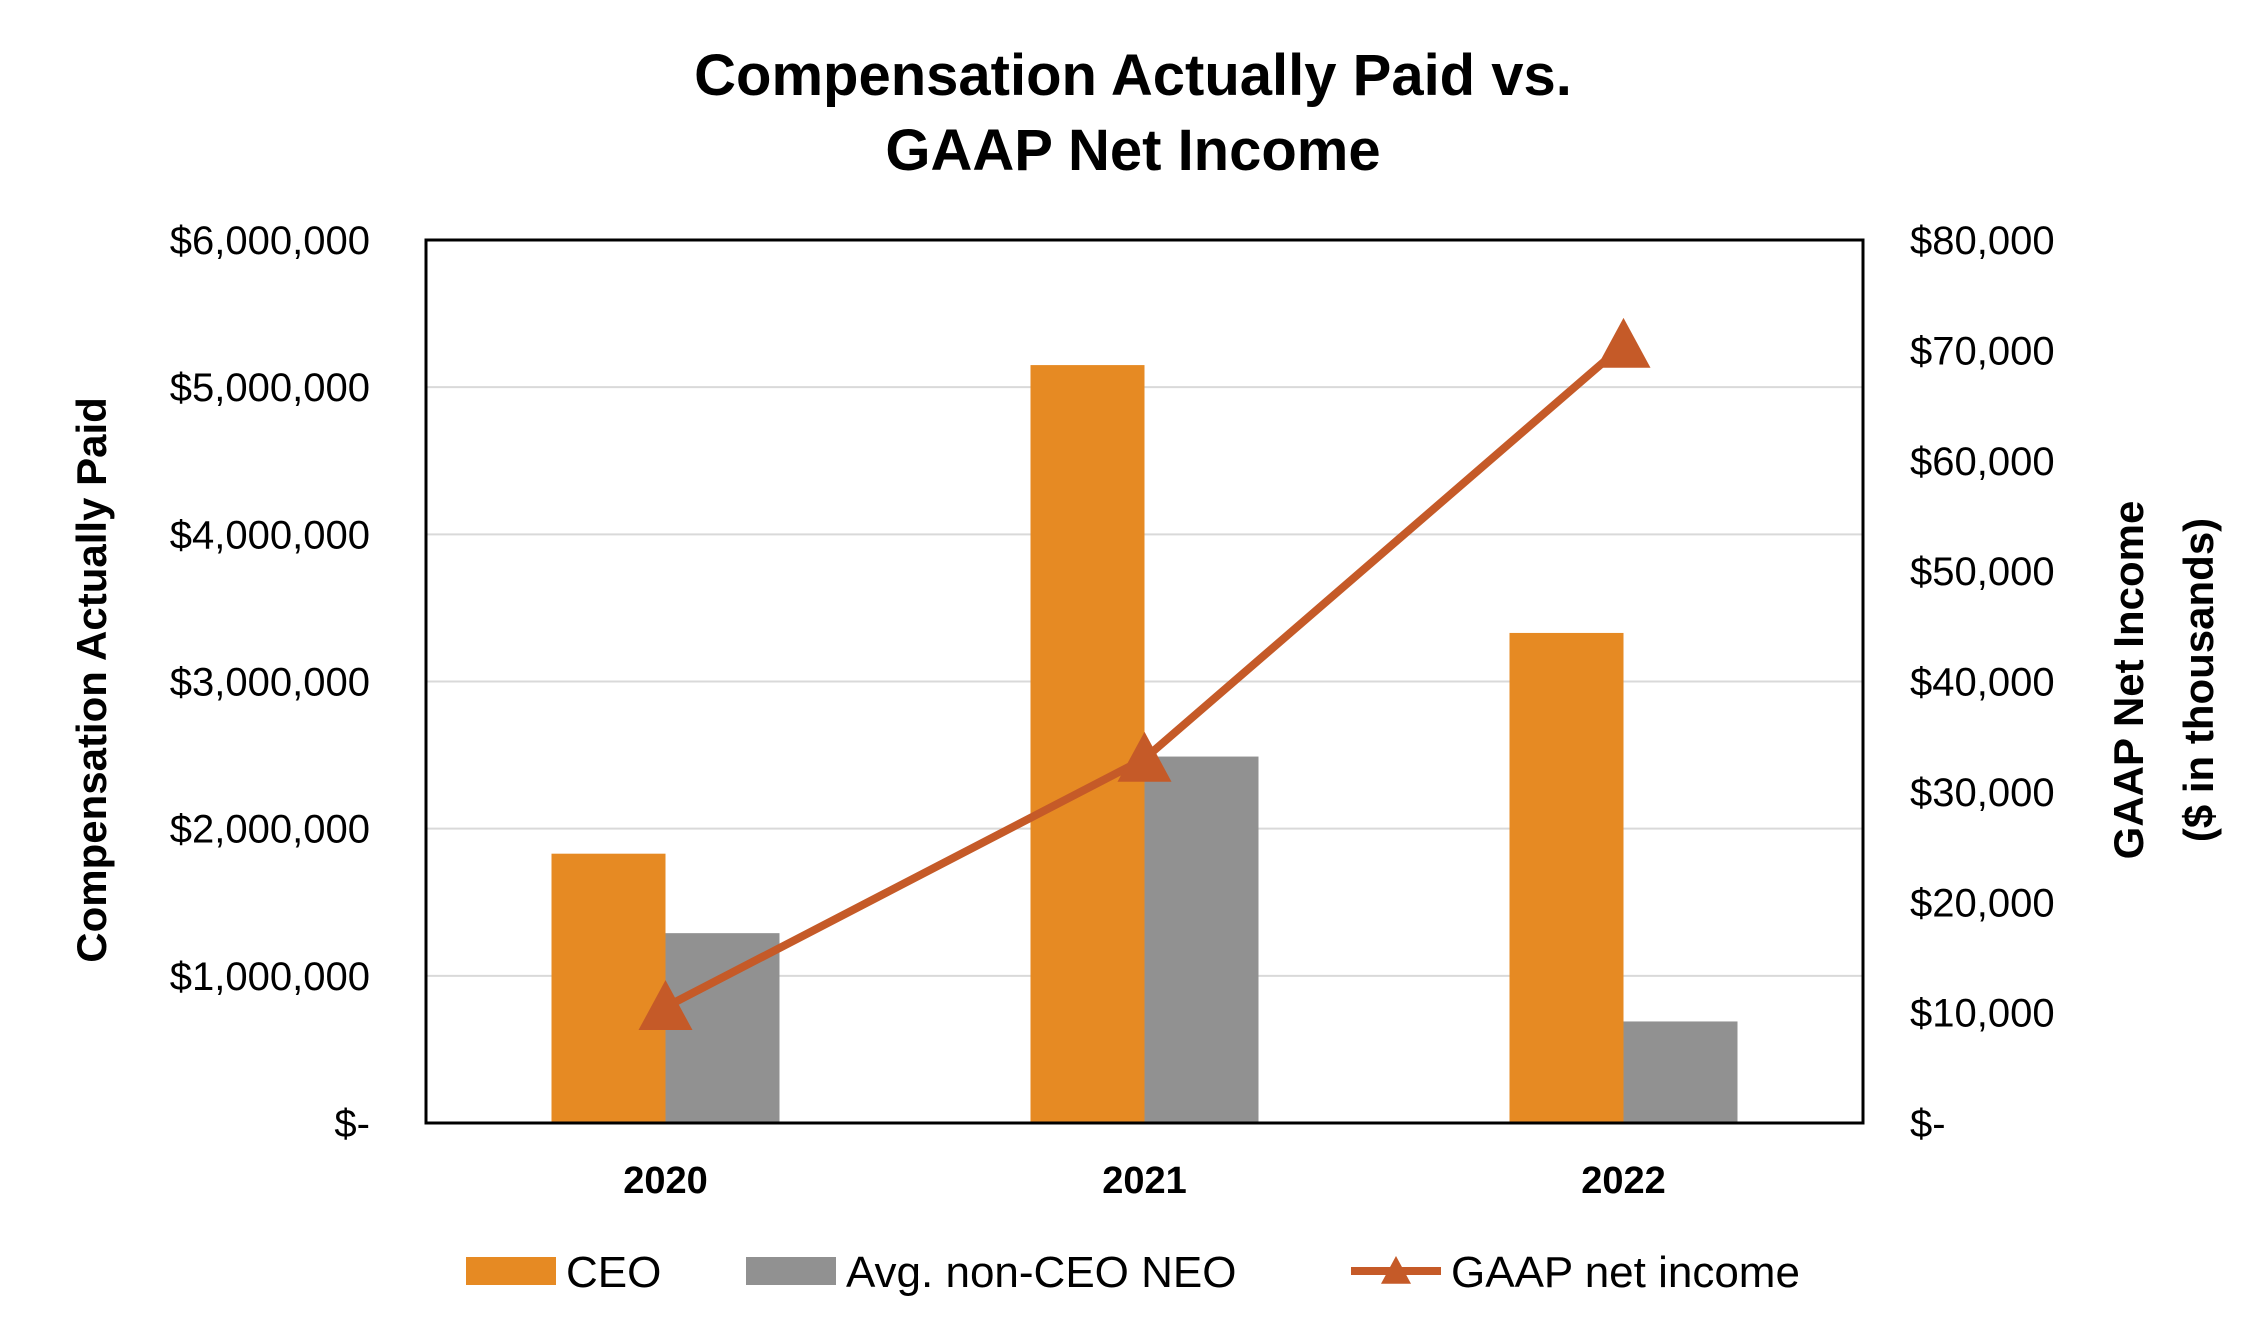 Image resolution: width=2267 pixels, height=1333 pixels. Describe the element at coordinates (2128, 680) in the screenshot. I see `right-axis-title-line-1: GAAP Net Income` at that location.